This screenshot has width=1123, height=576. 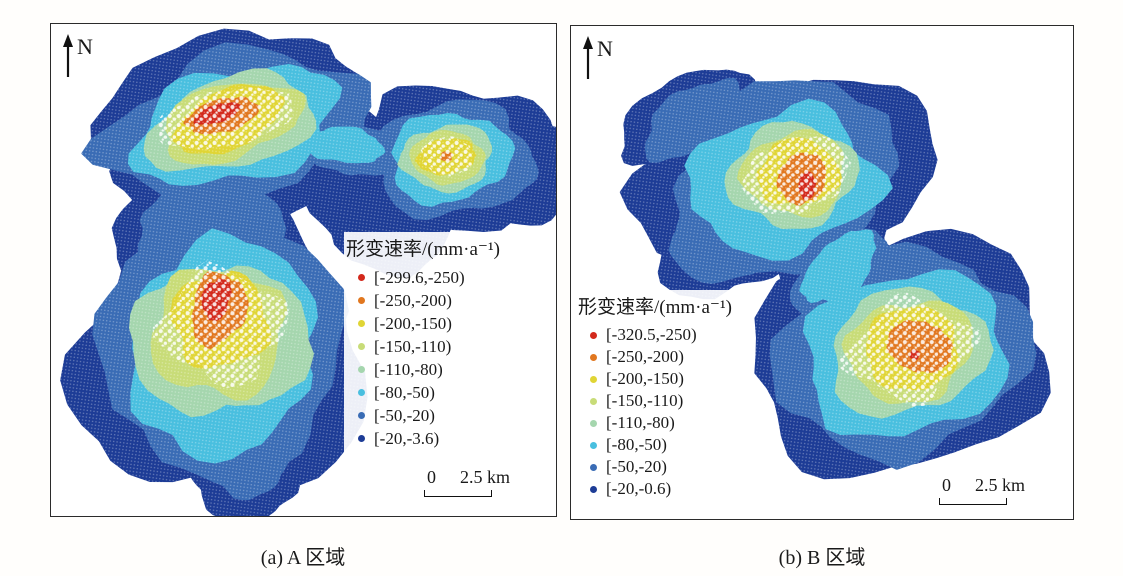 I want to click on north-indicator-b: N, so click(x=597, y=58).